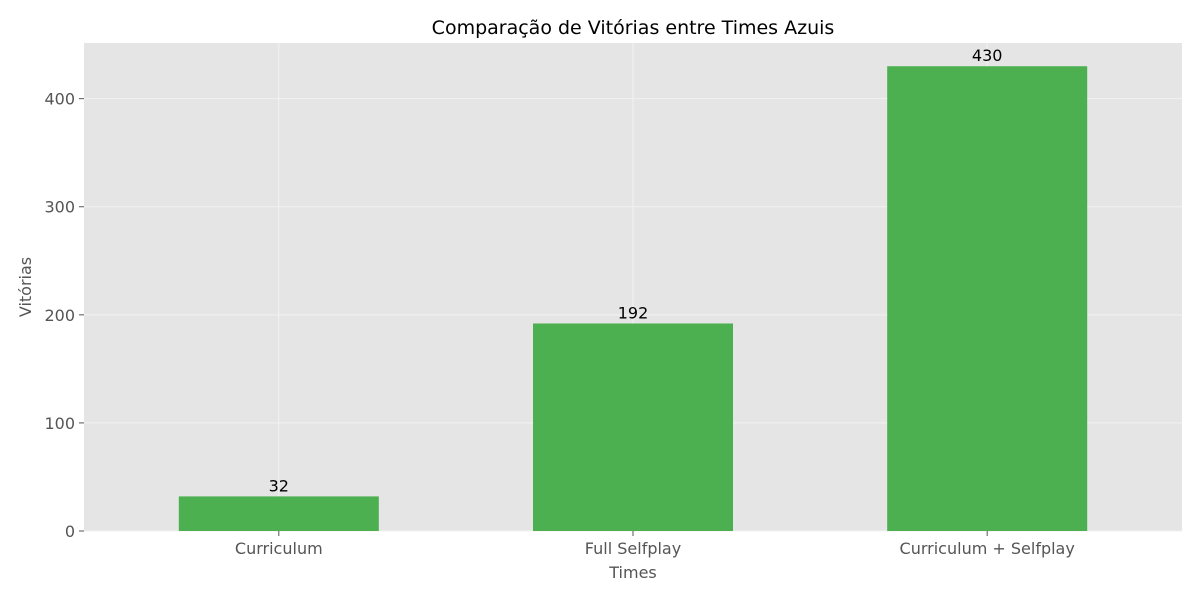 This screenshot has width=1200, height=600. I want to click on chart-title: Comparação de Vitórias entre Times Azuis, so click(633, 28).